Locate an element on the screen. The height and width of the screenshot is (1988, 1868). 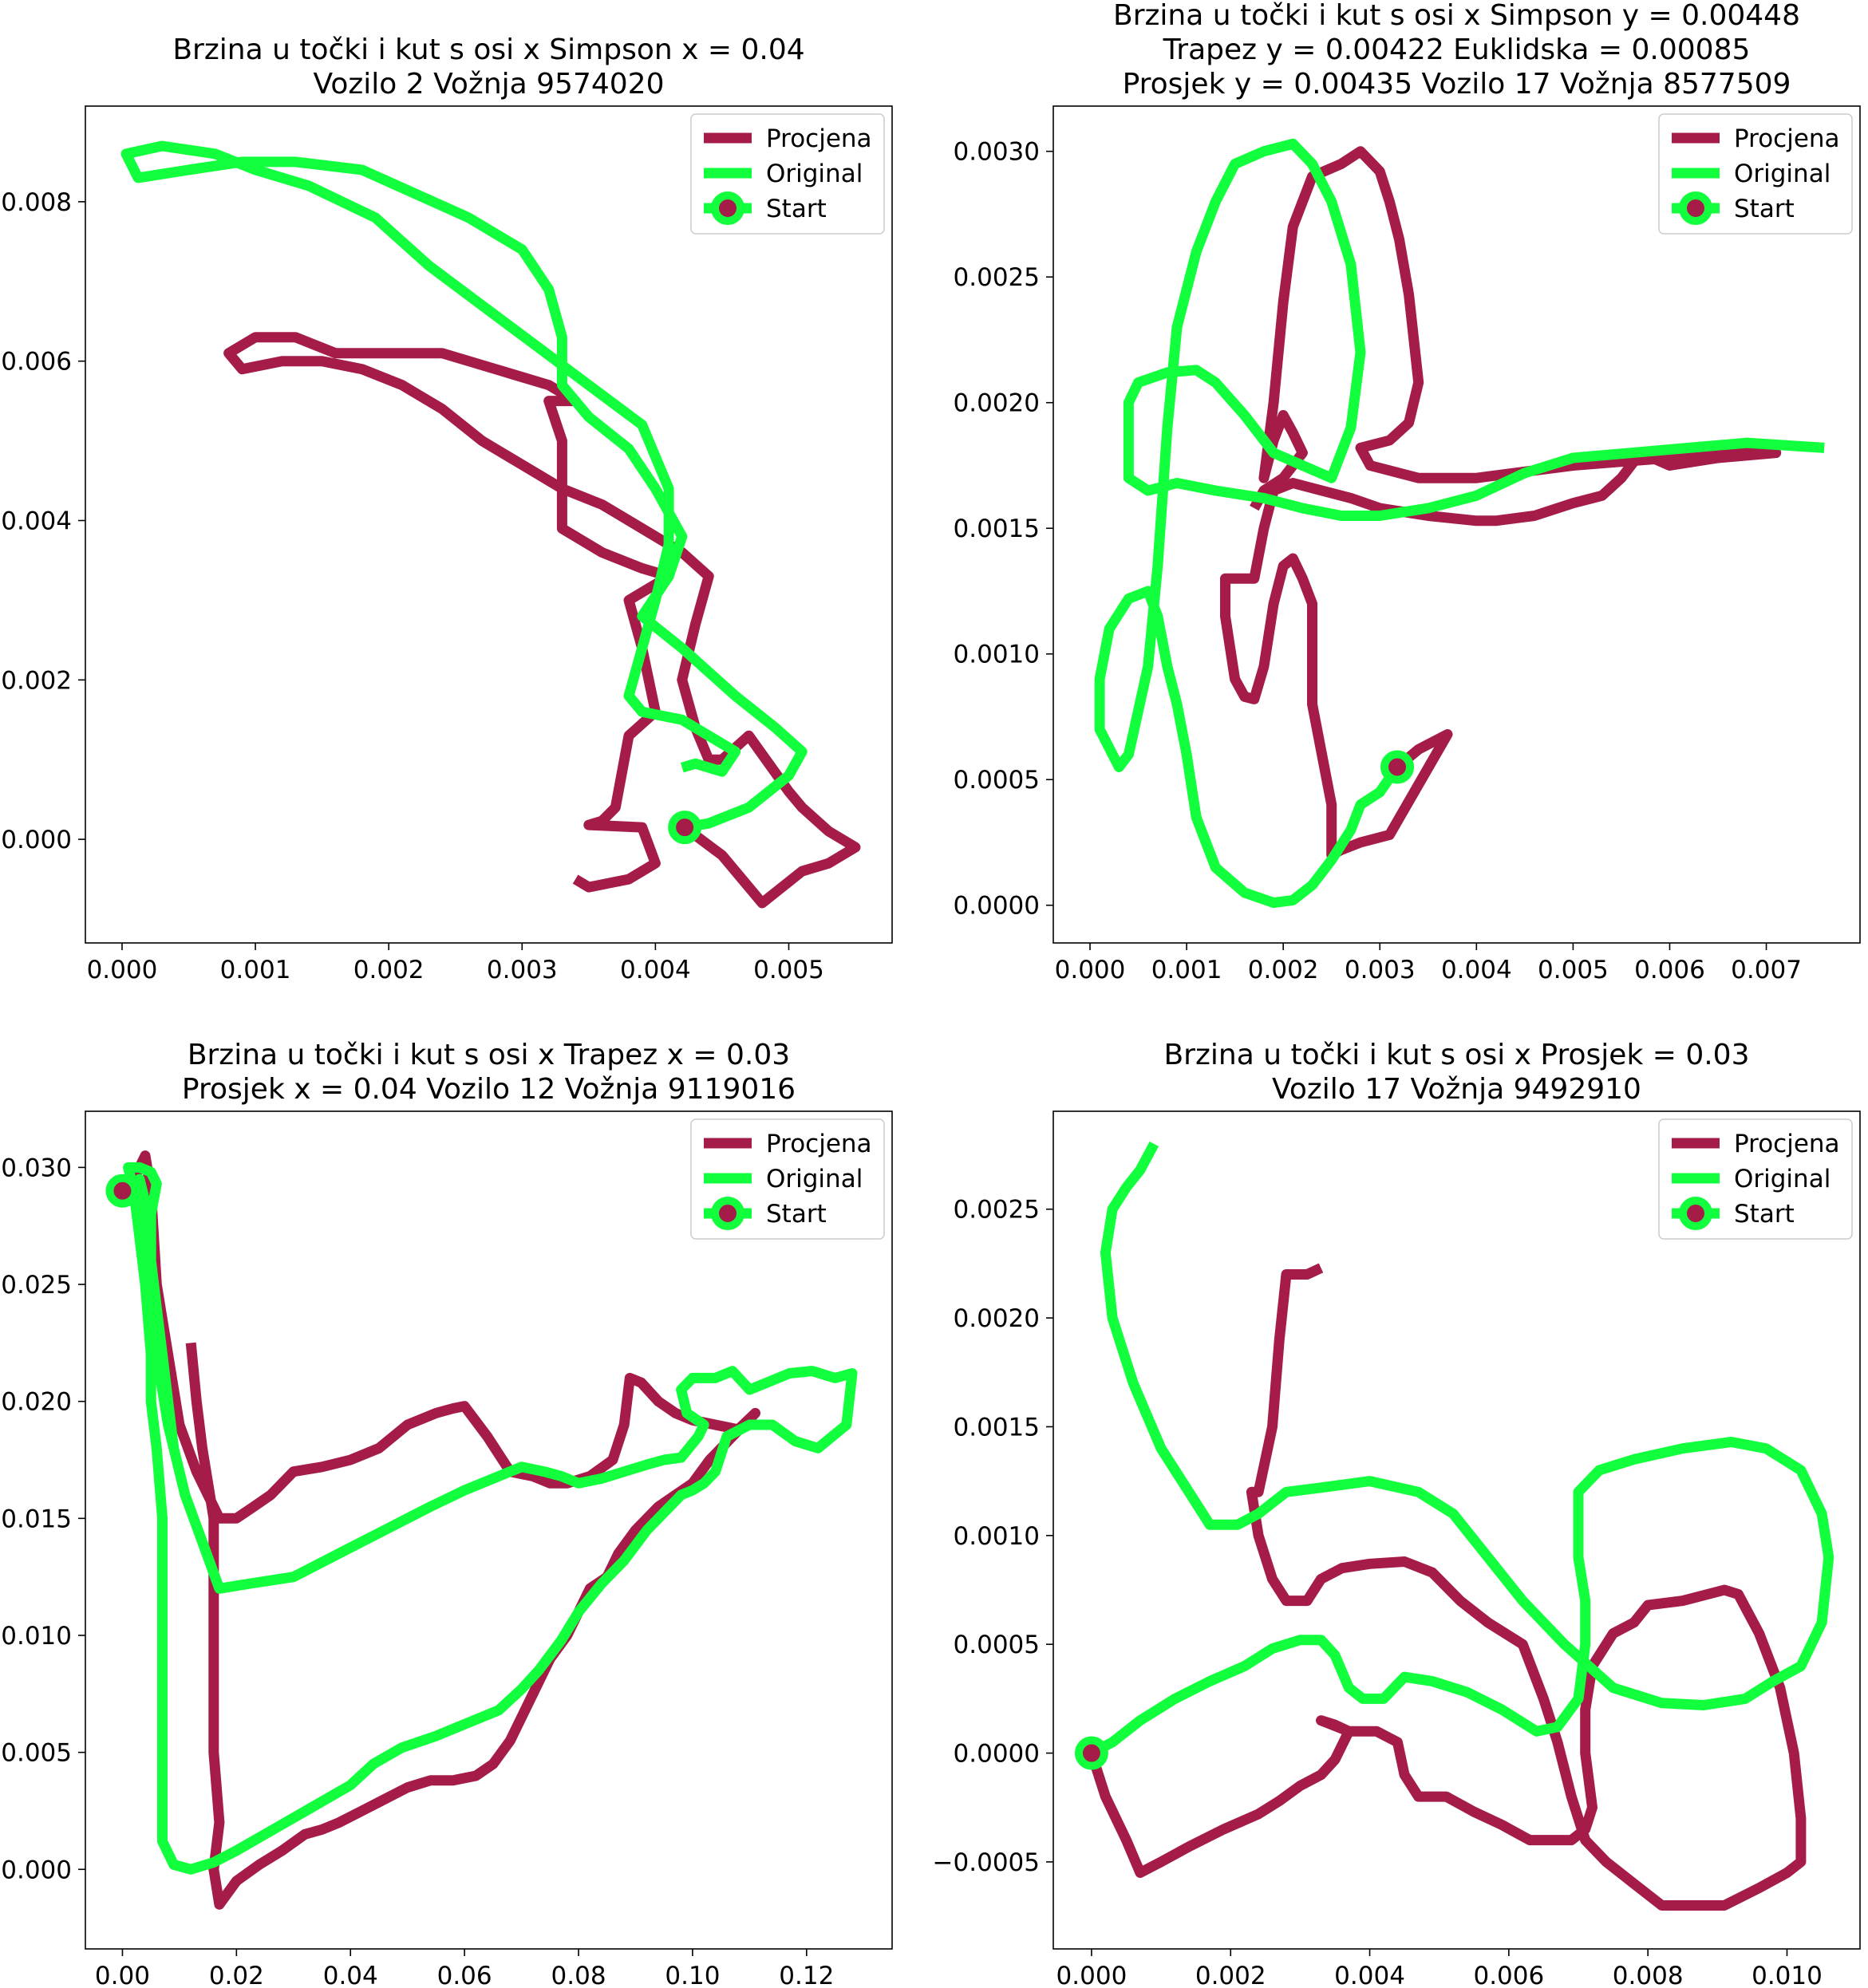
y-tick-label: 0.002 is located at coordinates (37, 680).